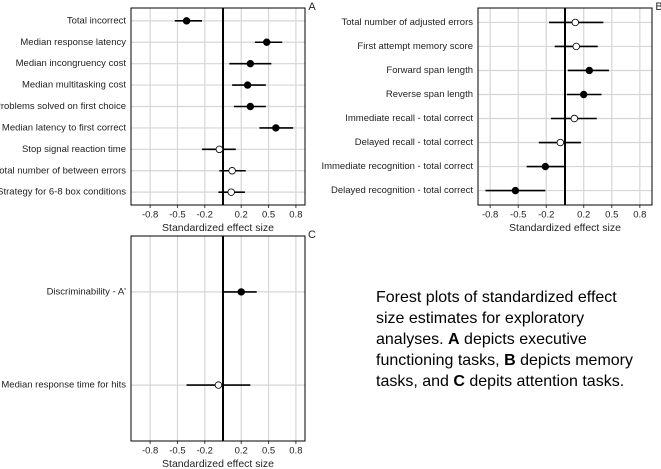  Describe the element at coordinates (658, 7) in the screenshot. I see `panel-label: B` at that location.